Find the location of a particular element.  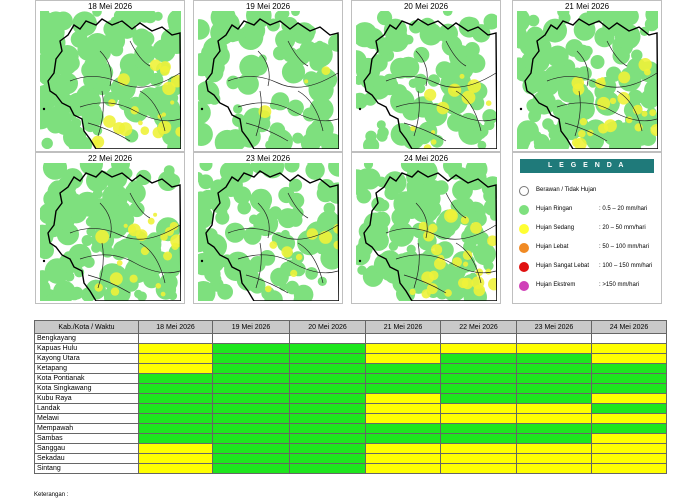

map-panel-3: 20 Mei 2026 is located at coordinates (426, 76).